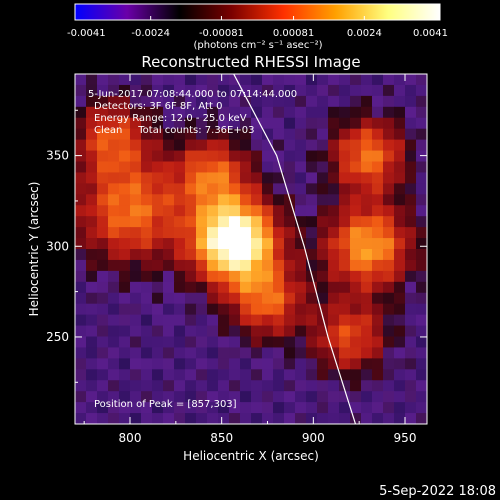 This screenshot has height=500, width=500. What do you see at coordinates (221, 438) in the screenshot?
I see `x-tick-label: 850` at bounding box center [221, 438].